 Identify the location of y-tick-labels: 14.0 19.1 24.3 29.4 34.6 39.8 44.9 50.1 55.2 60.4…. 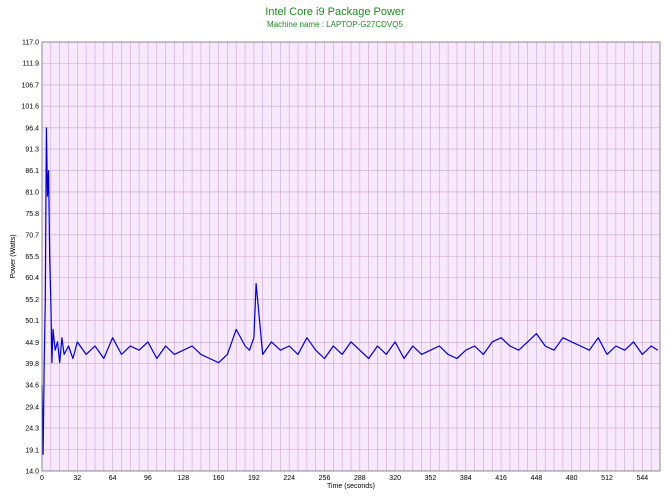
(30, 258).